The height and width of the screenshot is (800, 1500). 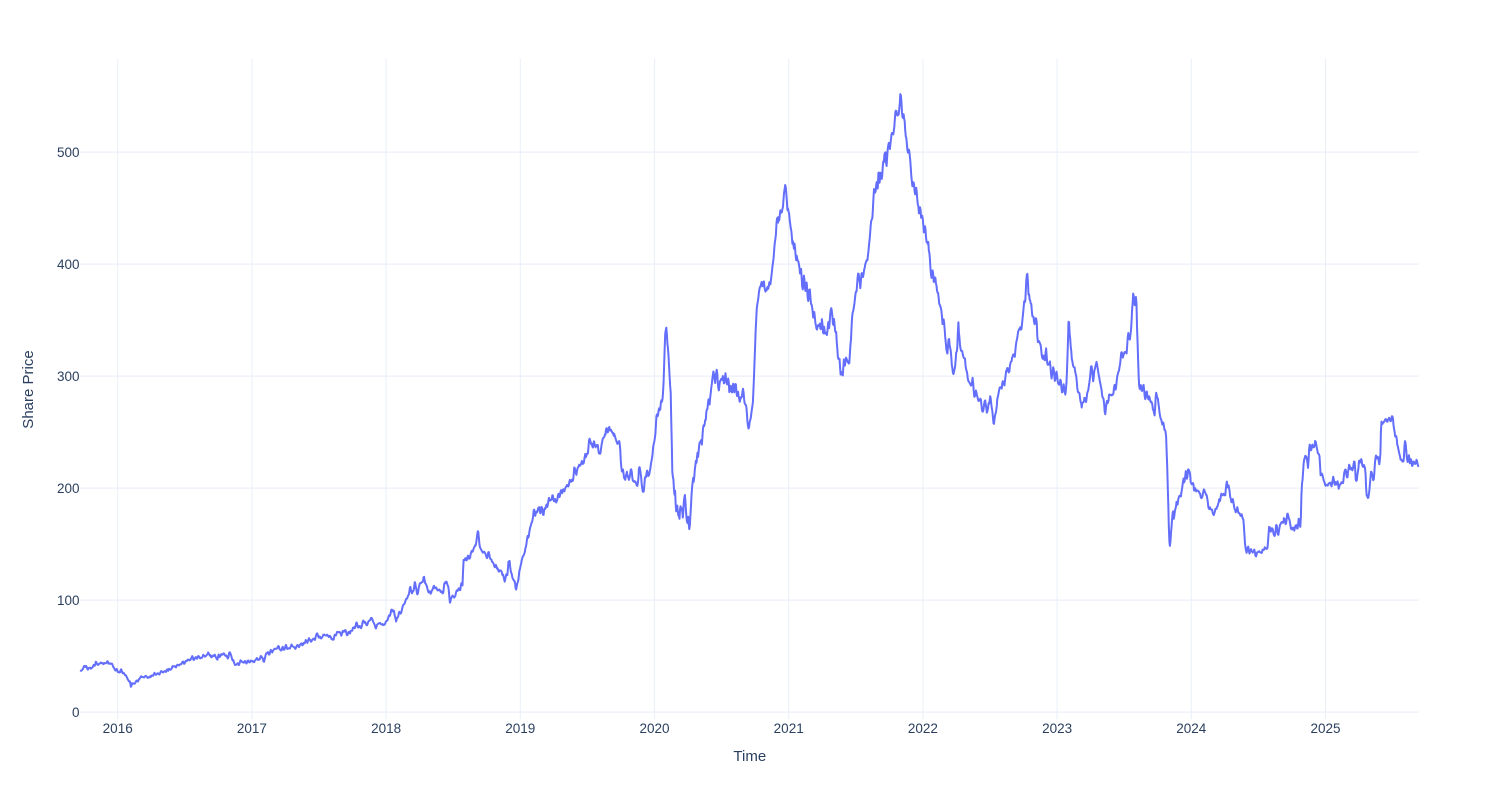 I want to click on svg-text: 2016, so click(x=118, y=728).